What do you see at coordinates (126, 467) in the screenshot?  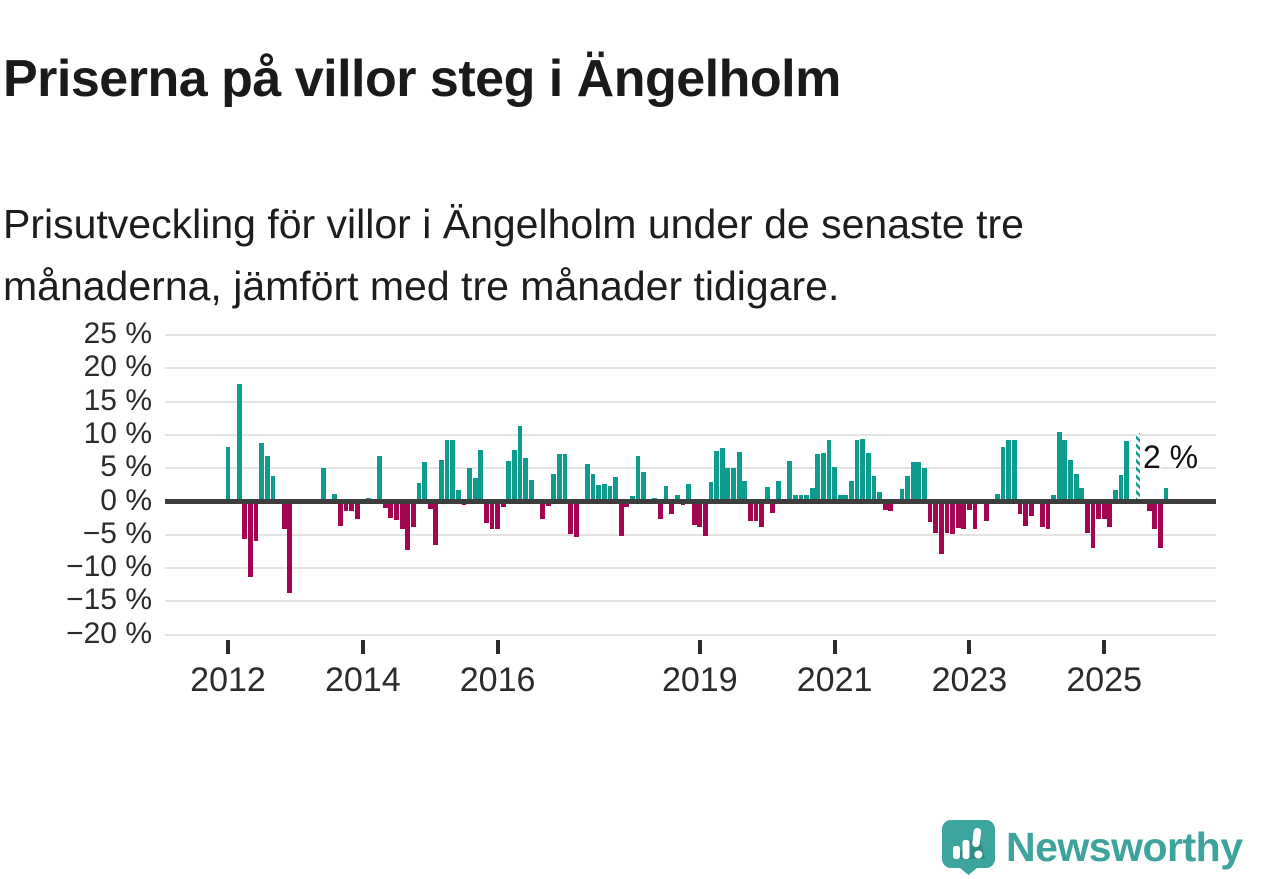 I see `y-axis-label: 5 %` at bounding box center [126, 467].